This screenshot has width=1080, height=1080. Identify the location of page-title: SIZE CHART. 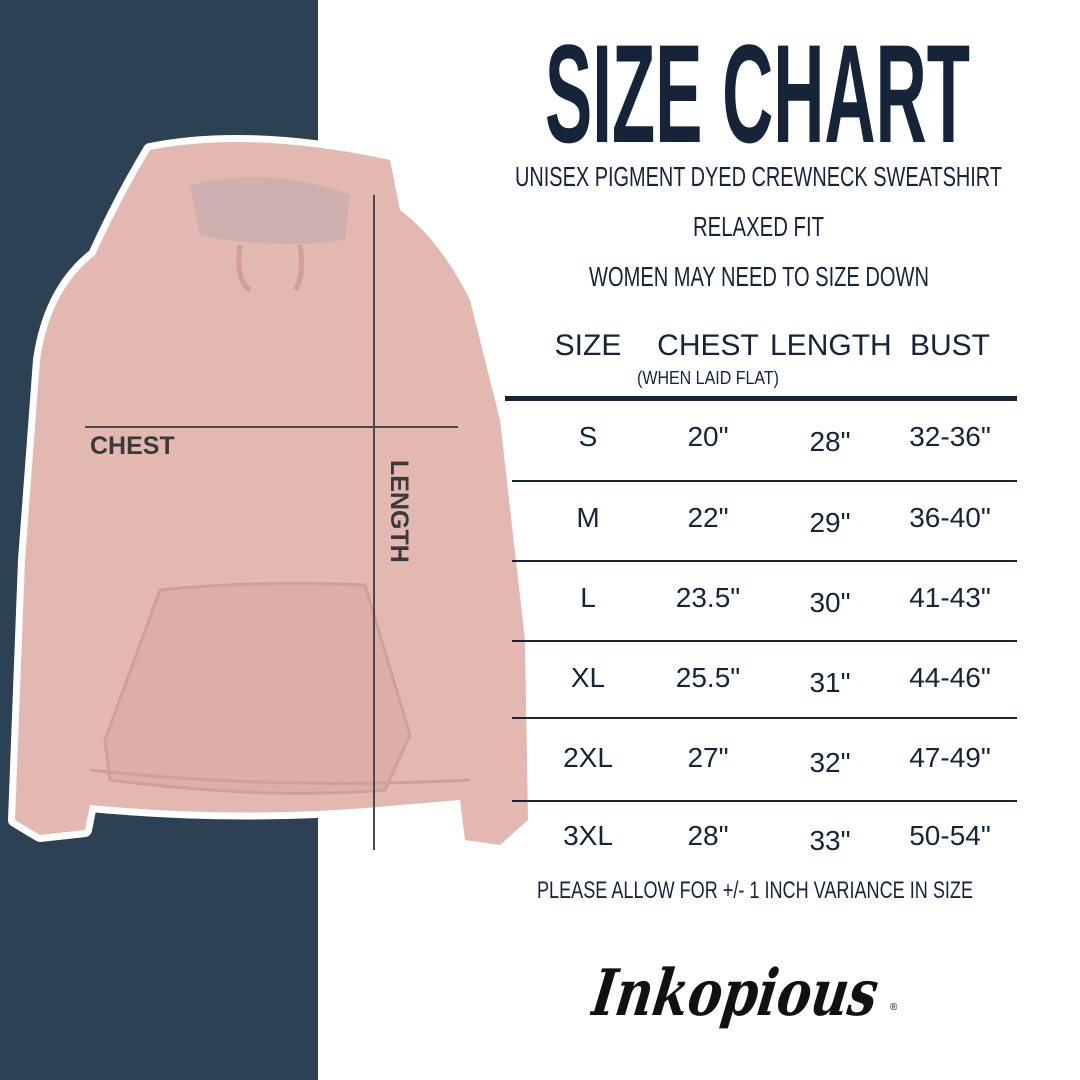
(757, 90).